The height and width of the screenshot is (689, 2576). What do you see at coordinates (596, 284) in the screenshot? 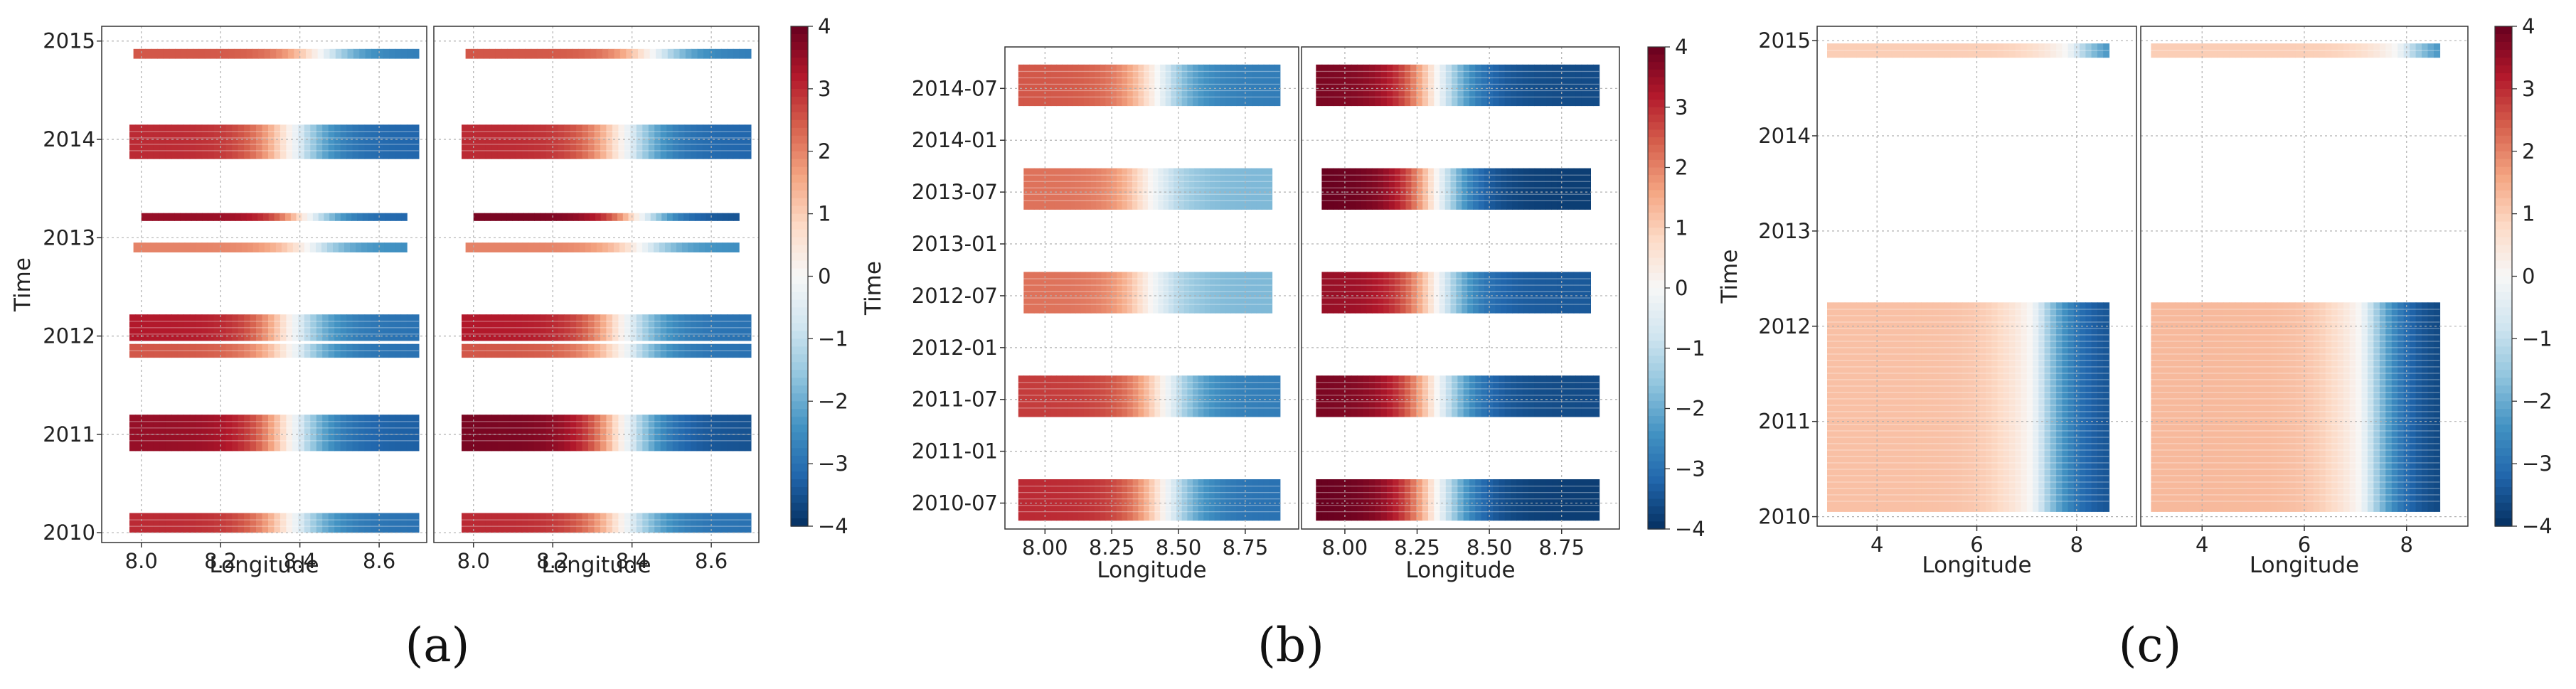
I see `axes-frame` at bounding box center [596, 284].